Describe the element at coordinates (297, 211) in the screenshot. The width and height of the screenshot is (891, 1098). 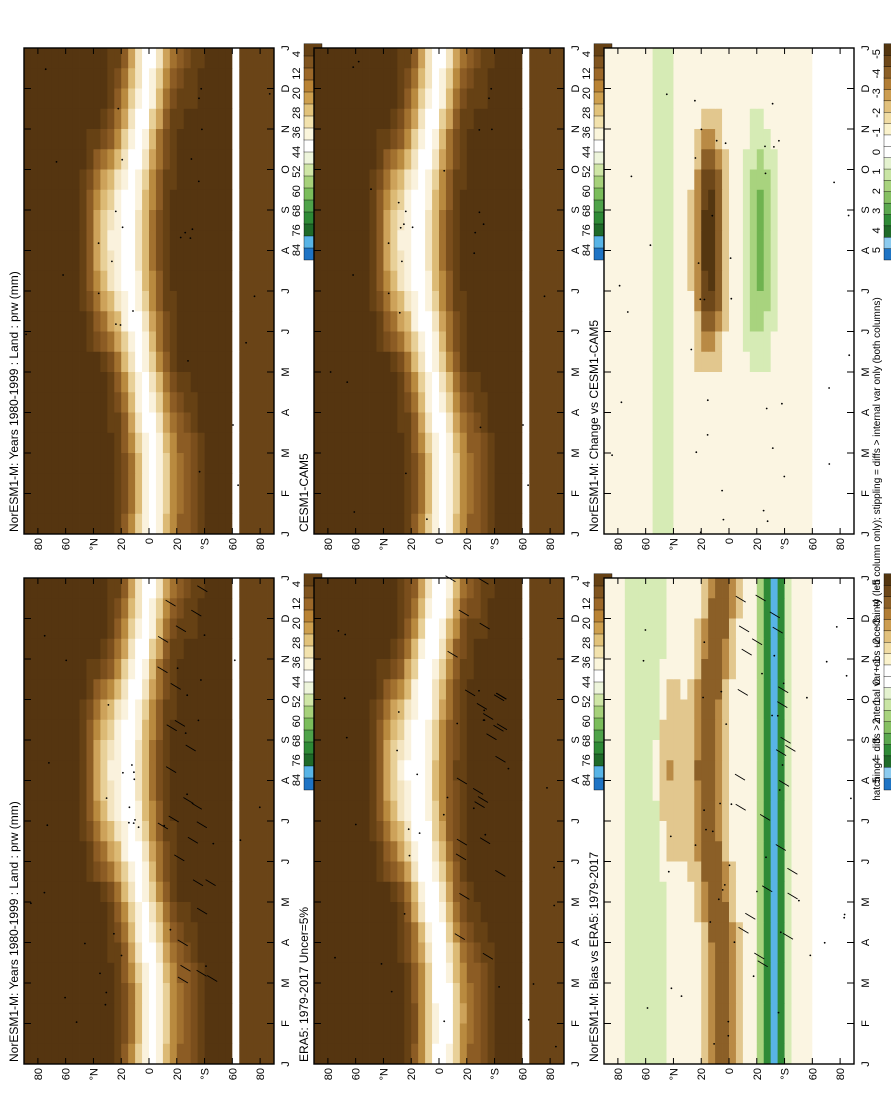
I see `colorbar-label: 68` at that location.